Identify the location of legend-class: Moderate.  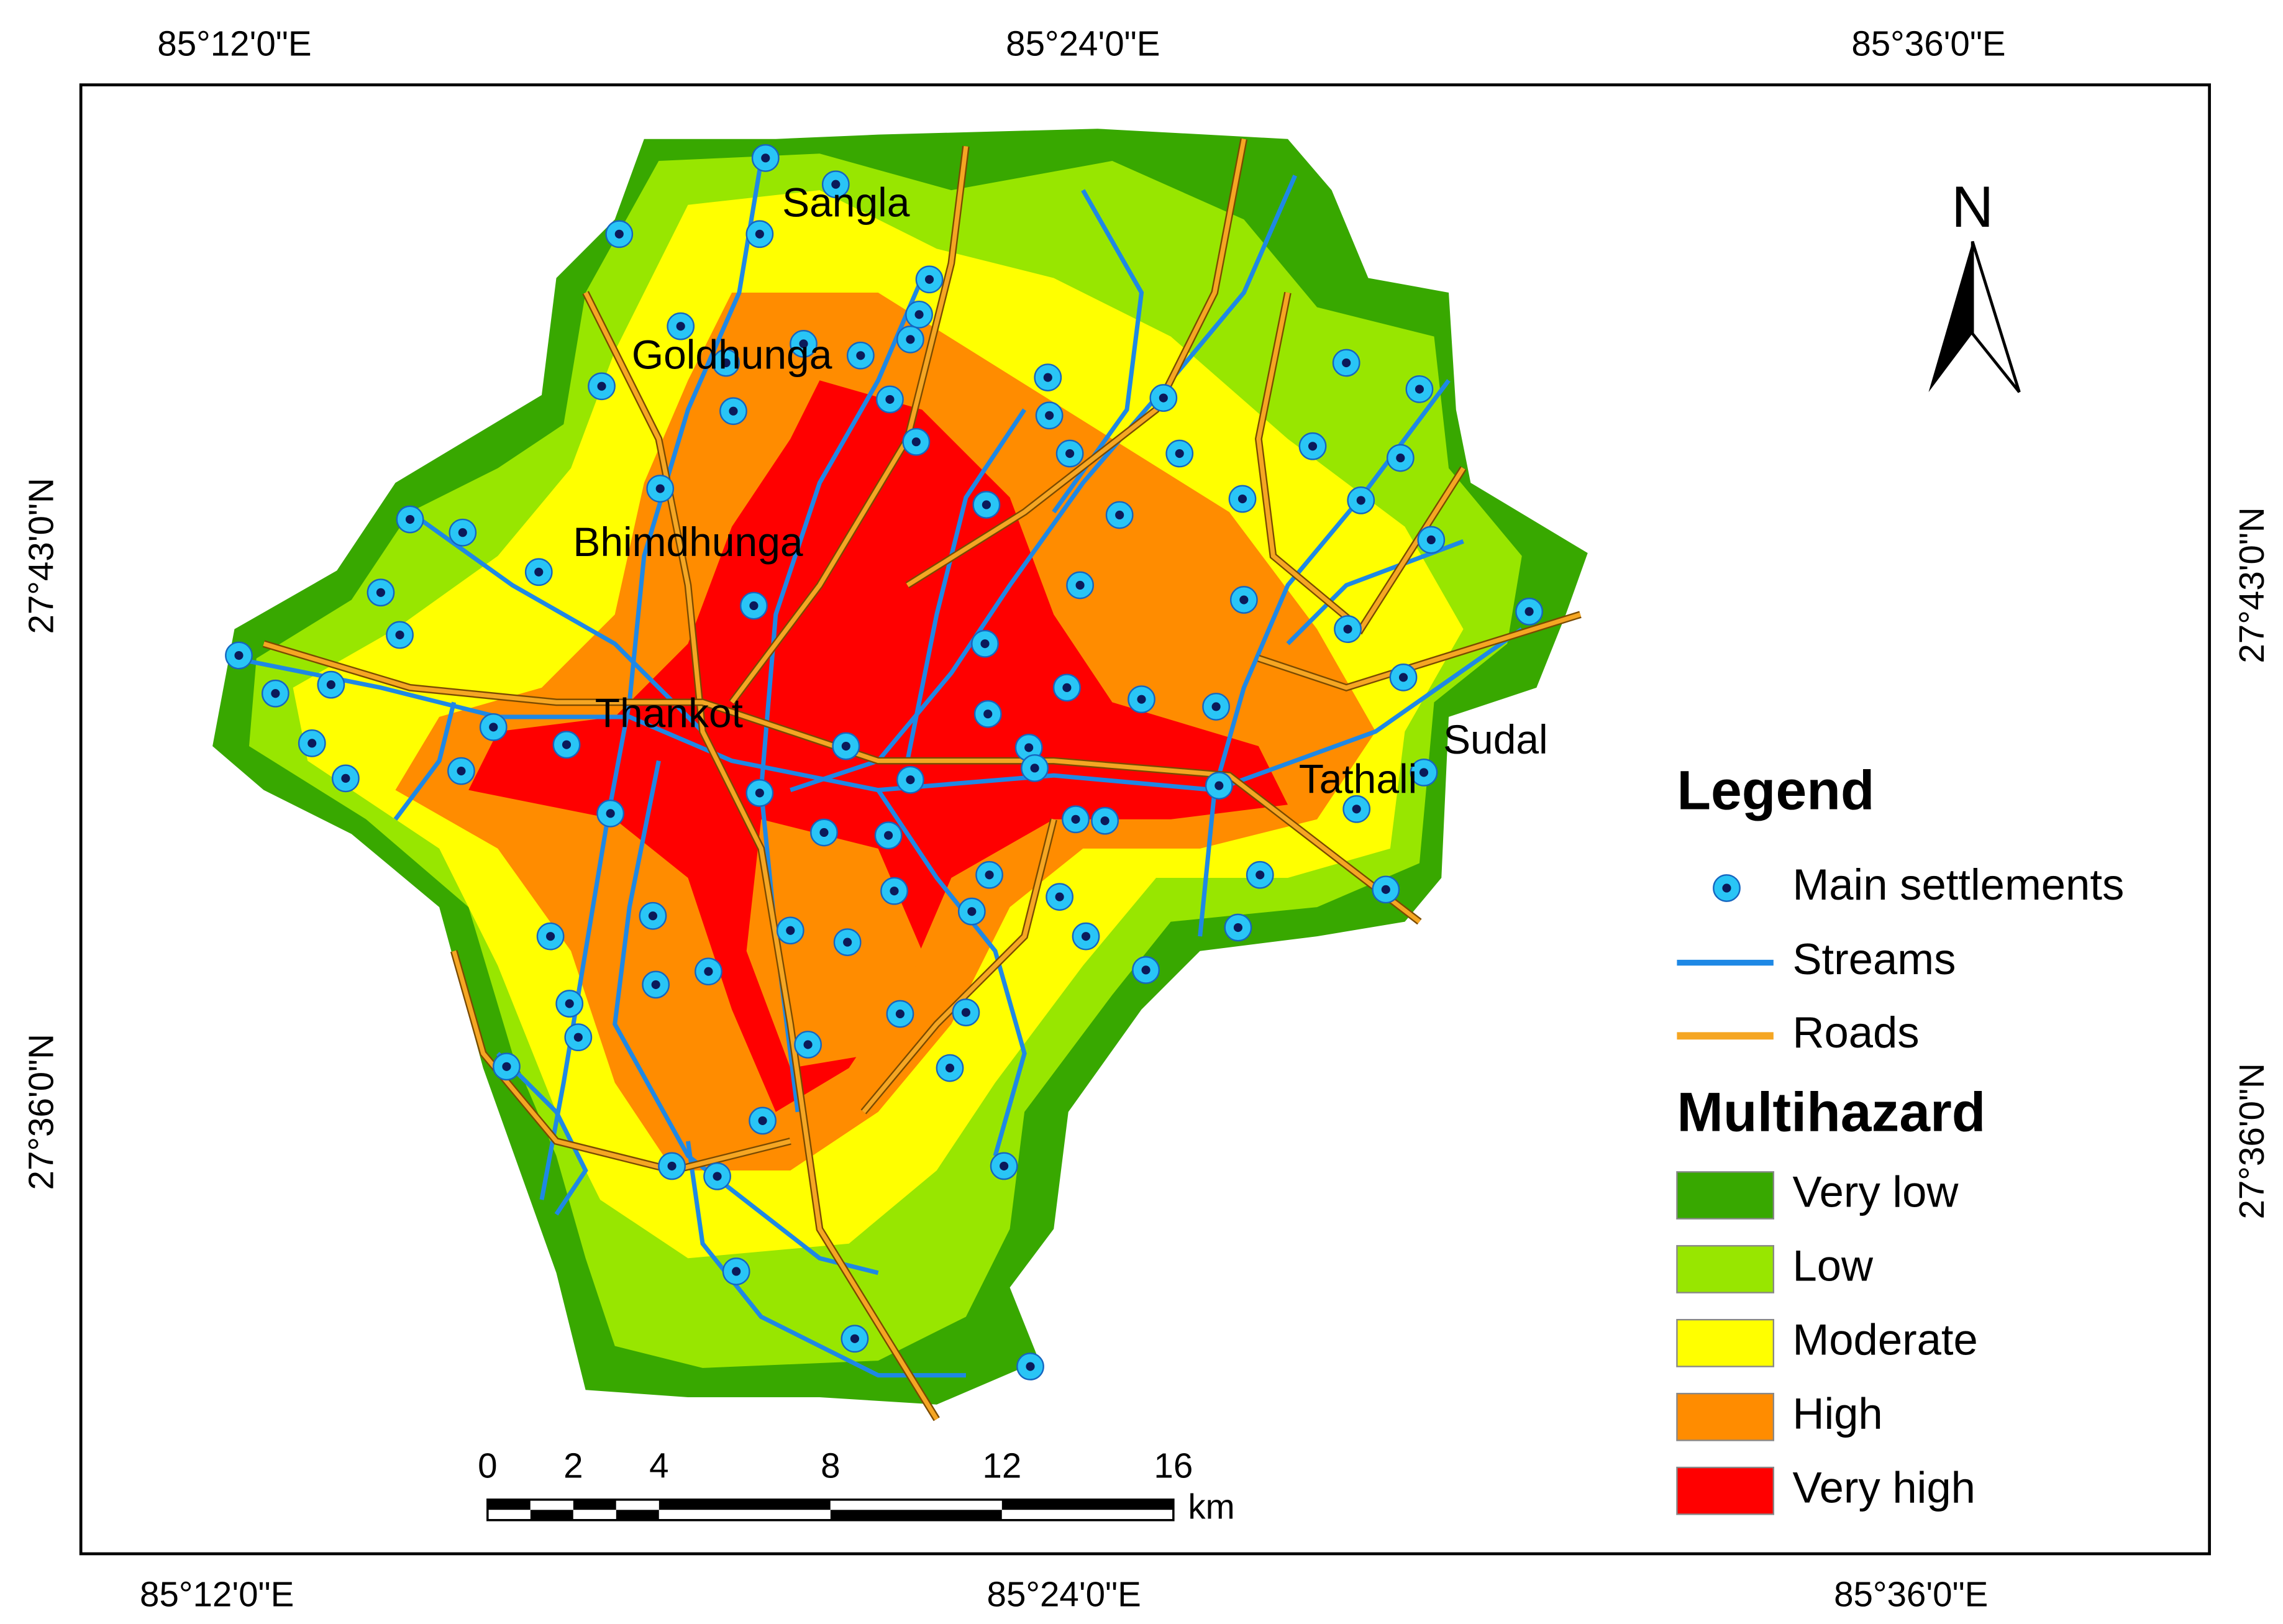
(1884, 1339).